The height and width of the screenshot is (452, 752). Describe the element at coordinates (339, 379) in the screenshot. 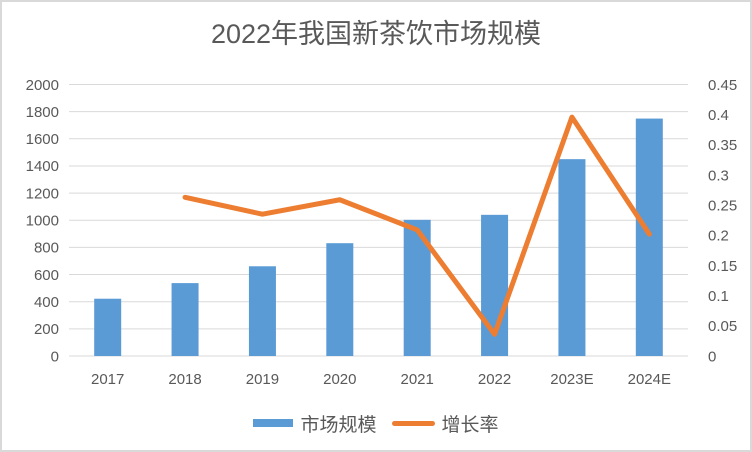

I see `x-axis-tick-label: 2020` at that location.